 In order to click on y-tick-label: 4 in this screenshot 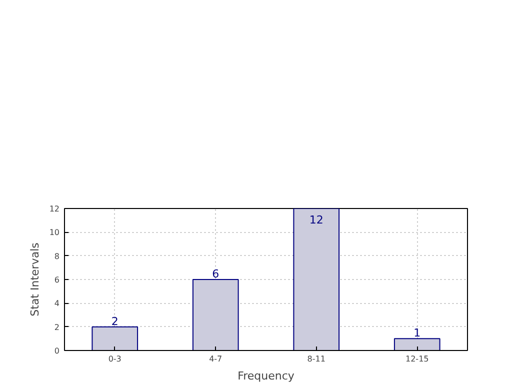, I will do `click(57, 303)`.